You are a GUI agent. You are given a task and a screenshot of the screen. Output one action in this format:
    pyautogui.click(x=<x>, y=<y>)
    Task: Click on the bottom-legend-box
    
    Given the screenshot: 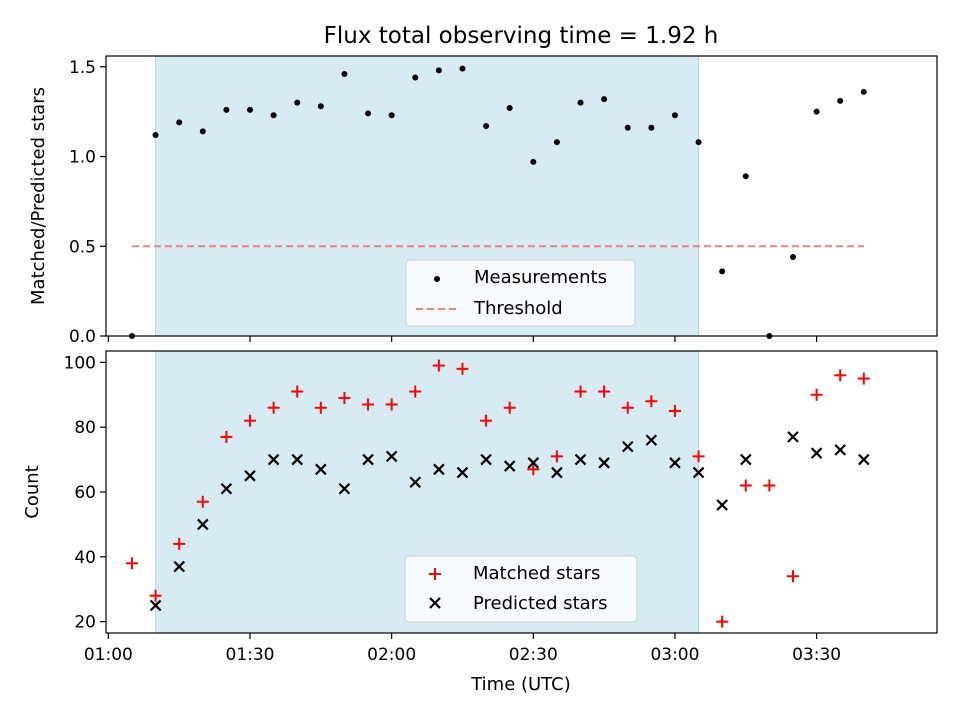 What is the action you would take?
    pyautogui.click(x=521, y=589)
    